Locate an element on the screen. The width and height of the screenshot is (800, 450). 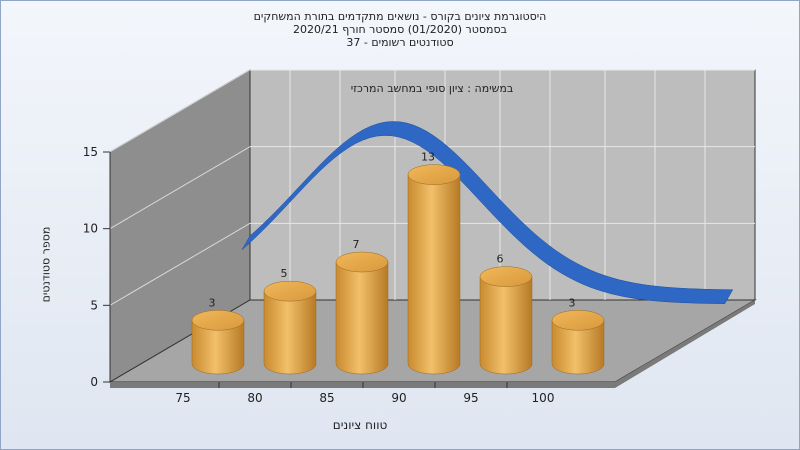
x-tick-label: 90 is located at coordinates (398, 398).